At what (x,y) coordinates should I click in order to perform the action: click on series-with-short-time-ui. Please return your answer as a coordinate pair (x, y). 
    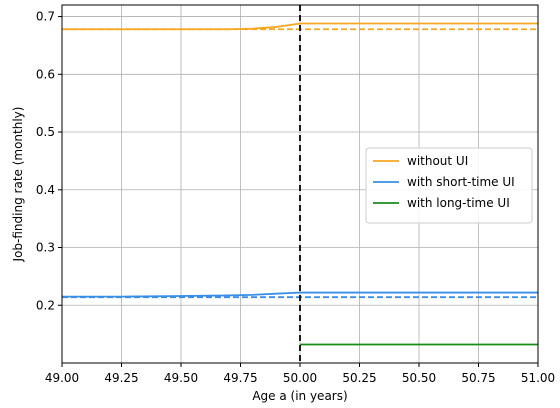
    Looking at the image, I should click on (300, 294).